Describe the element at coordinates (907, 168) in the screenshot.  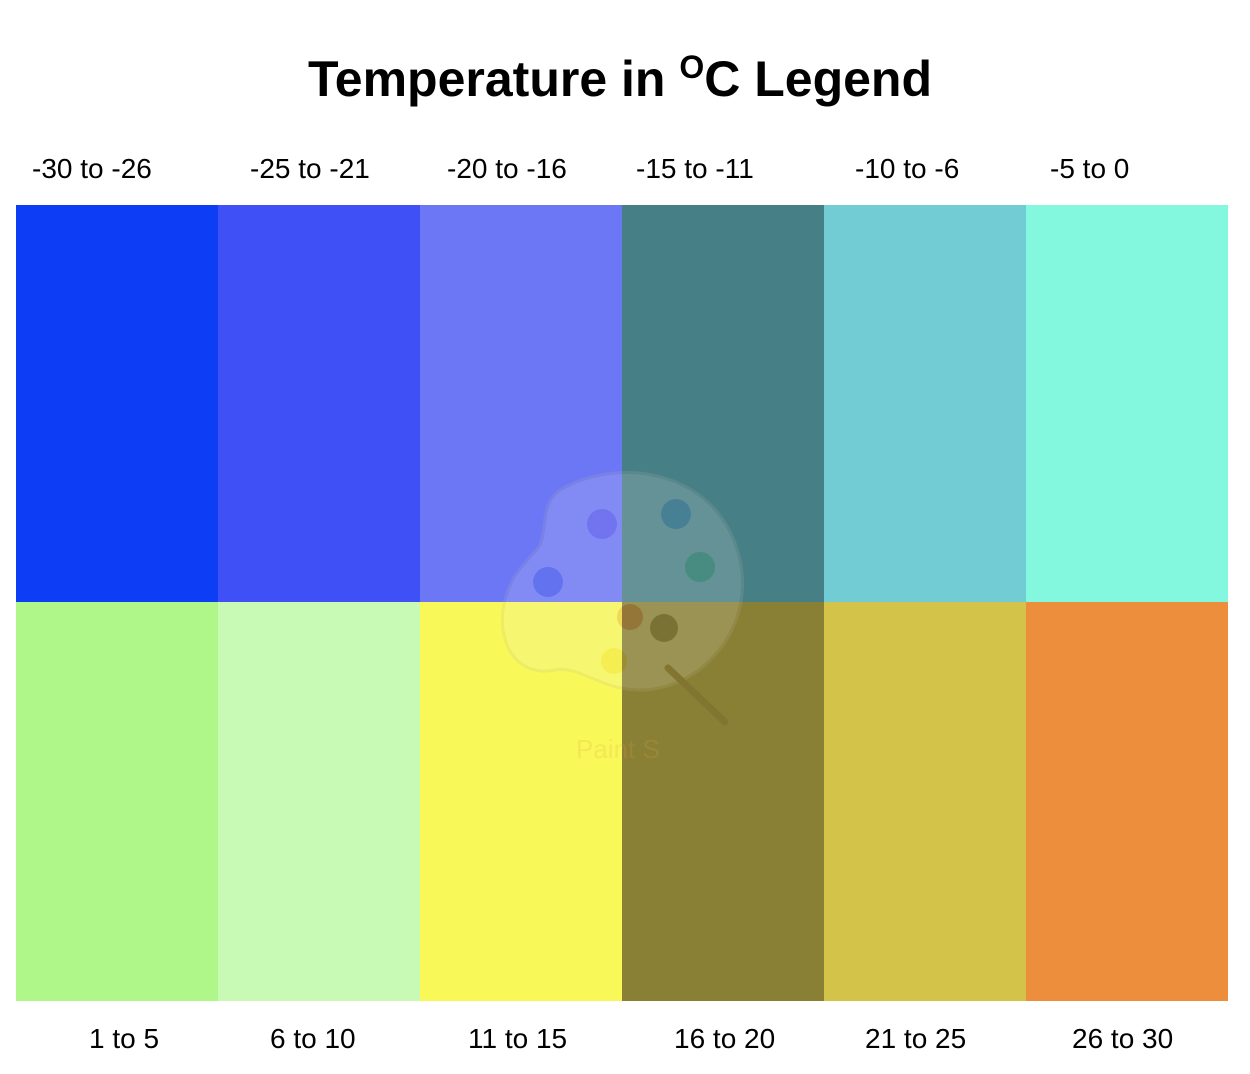
I see `top-label-5: -10 to -6` at that location.